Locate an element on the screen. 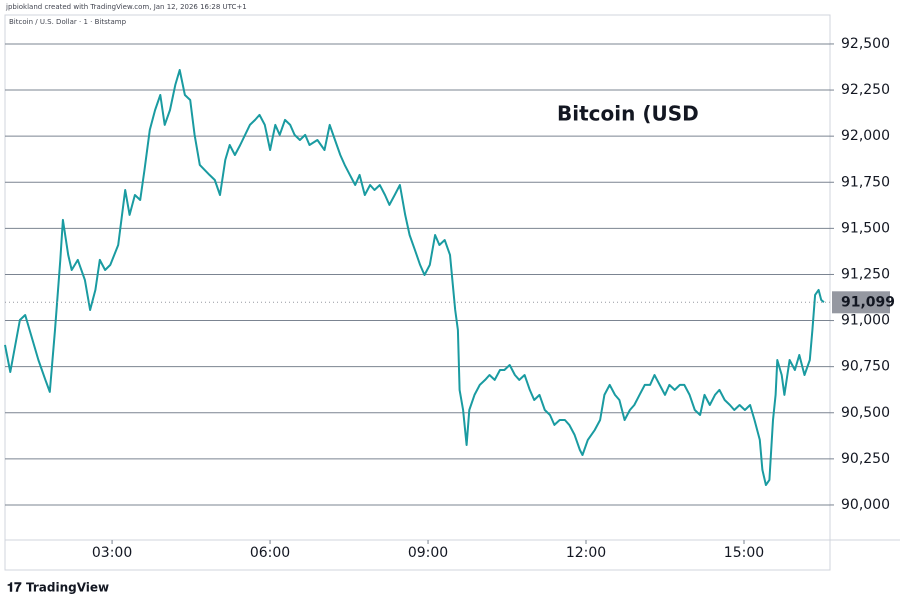 This screenshot has width=900, height=604. symbol: Bitcoin / U.S. Dollar · 1 · Bitstamp is located at coordinates (68, 22).